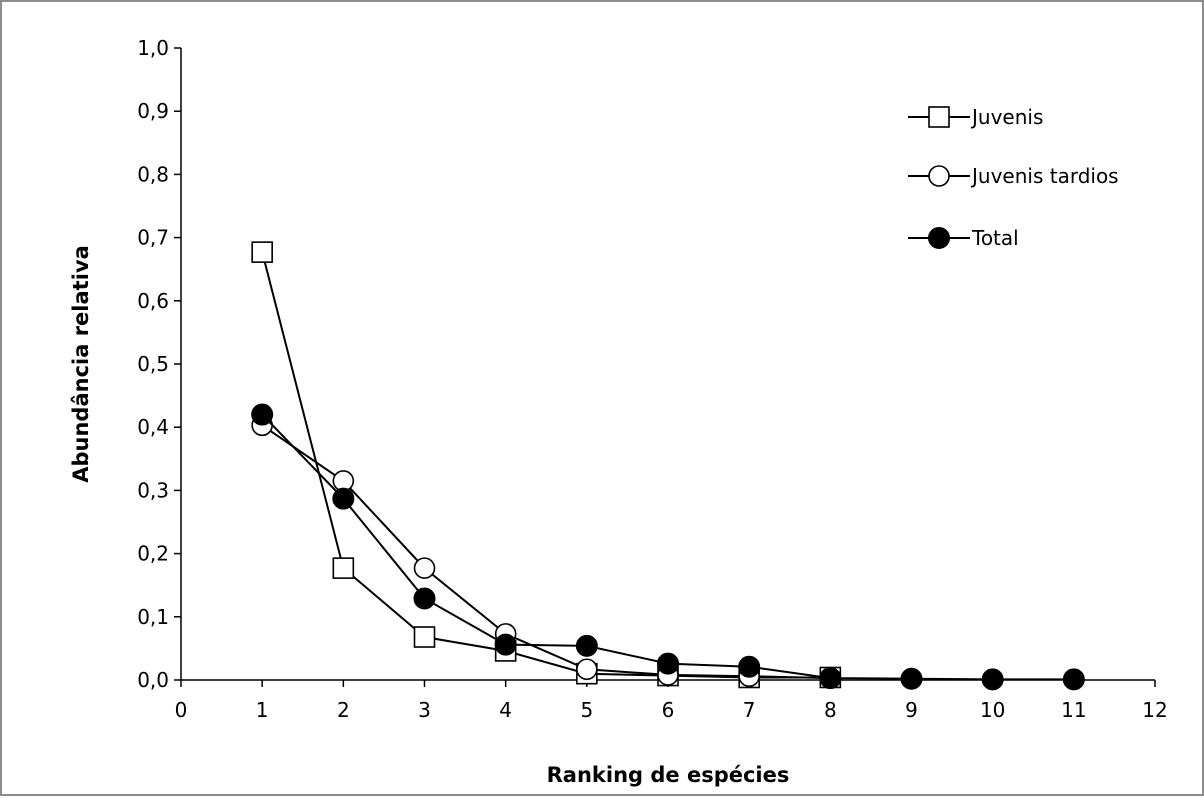  I want to click on x-tick-label: 6, so click(668, 710).